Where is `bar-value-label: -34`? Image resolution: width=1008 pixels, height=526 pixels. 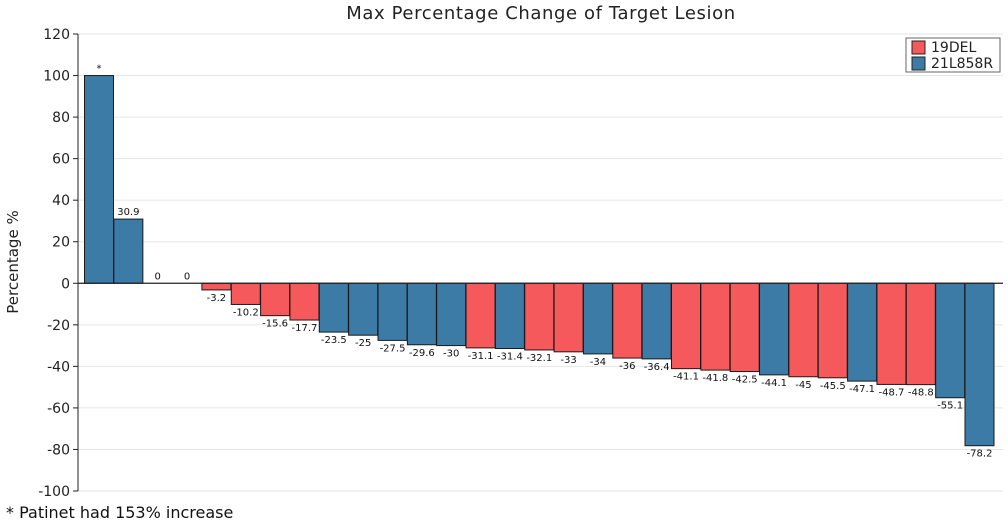 bar-value-label: -34 is located at coordinates (598, 362).